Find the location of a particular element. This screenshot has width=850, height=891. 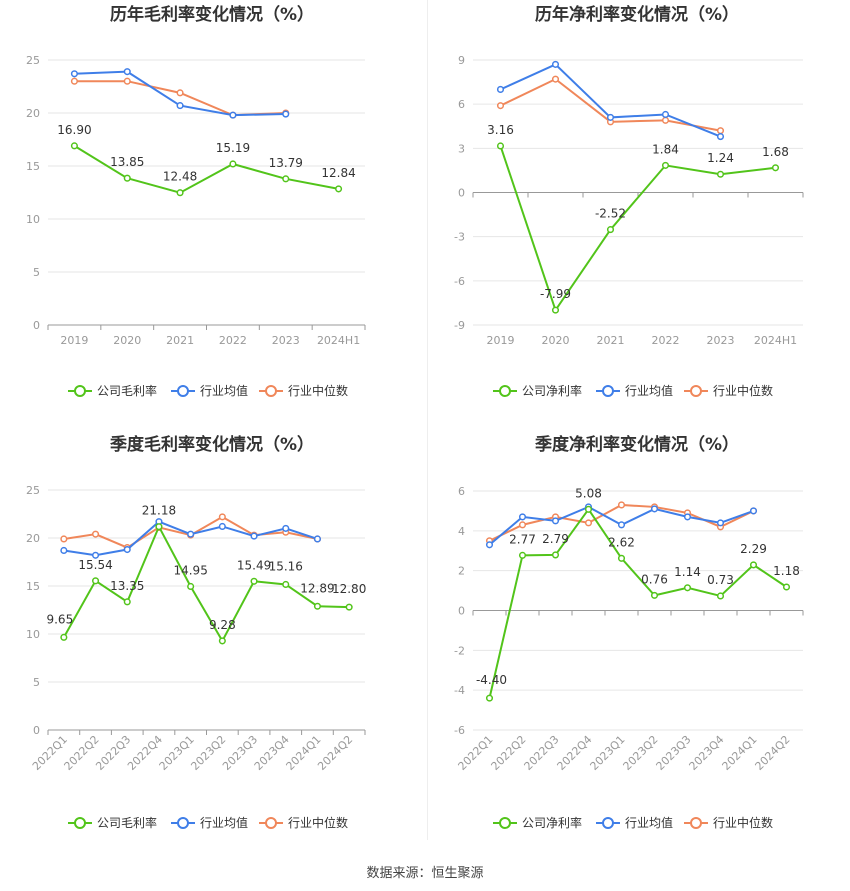

data-label: 2.29 is located at coordinates (753, 549).